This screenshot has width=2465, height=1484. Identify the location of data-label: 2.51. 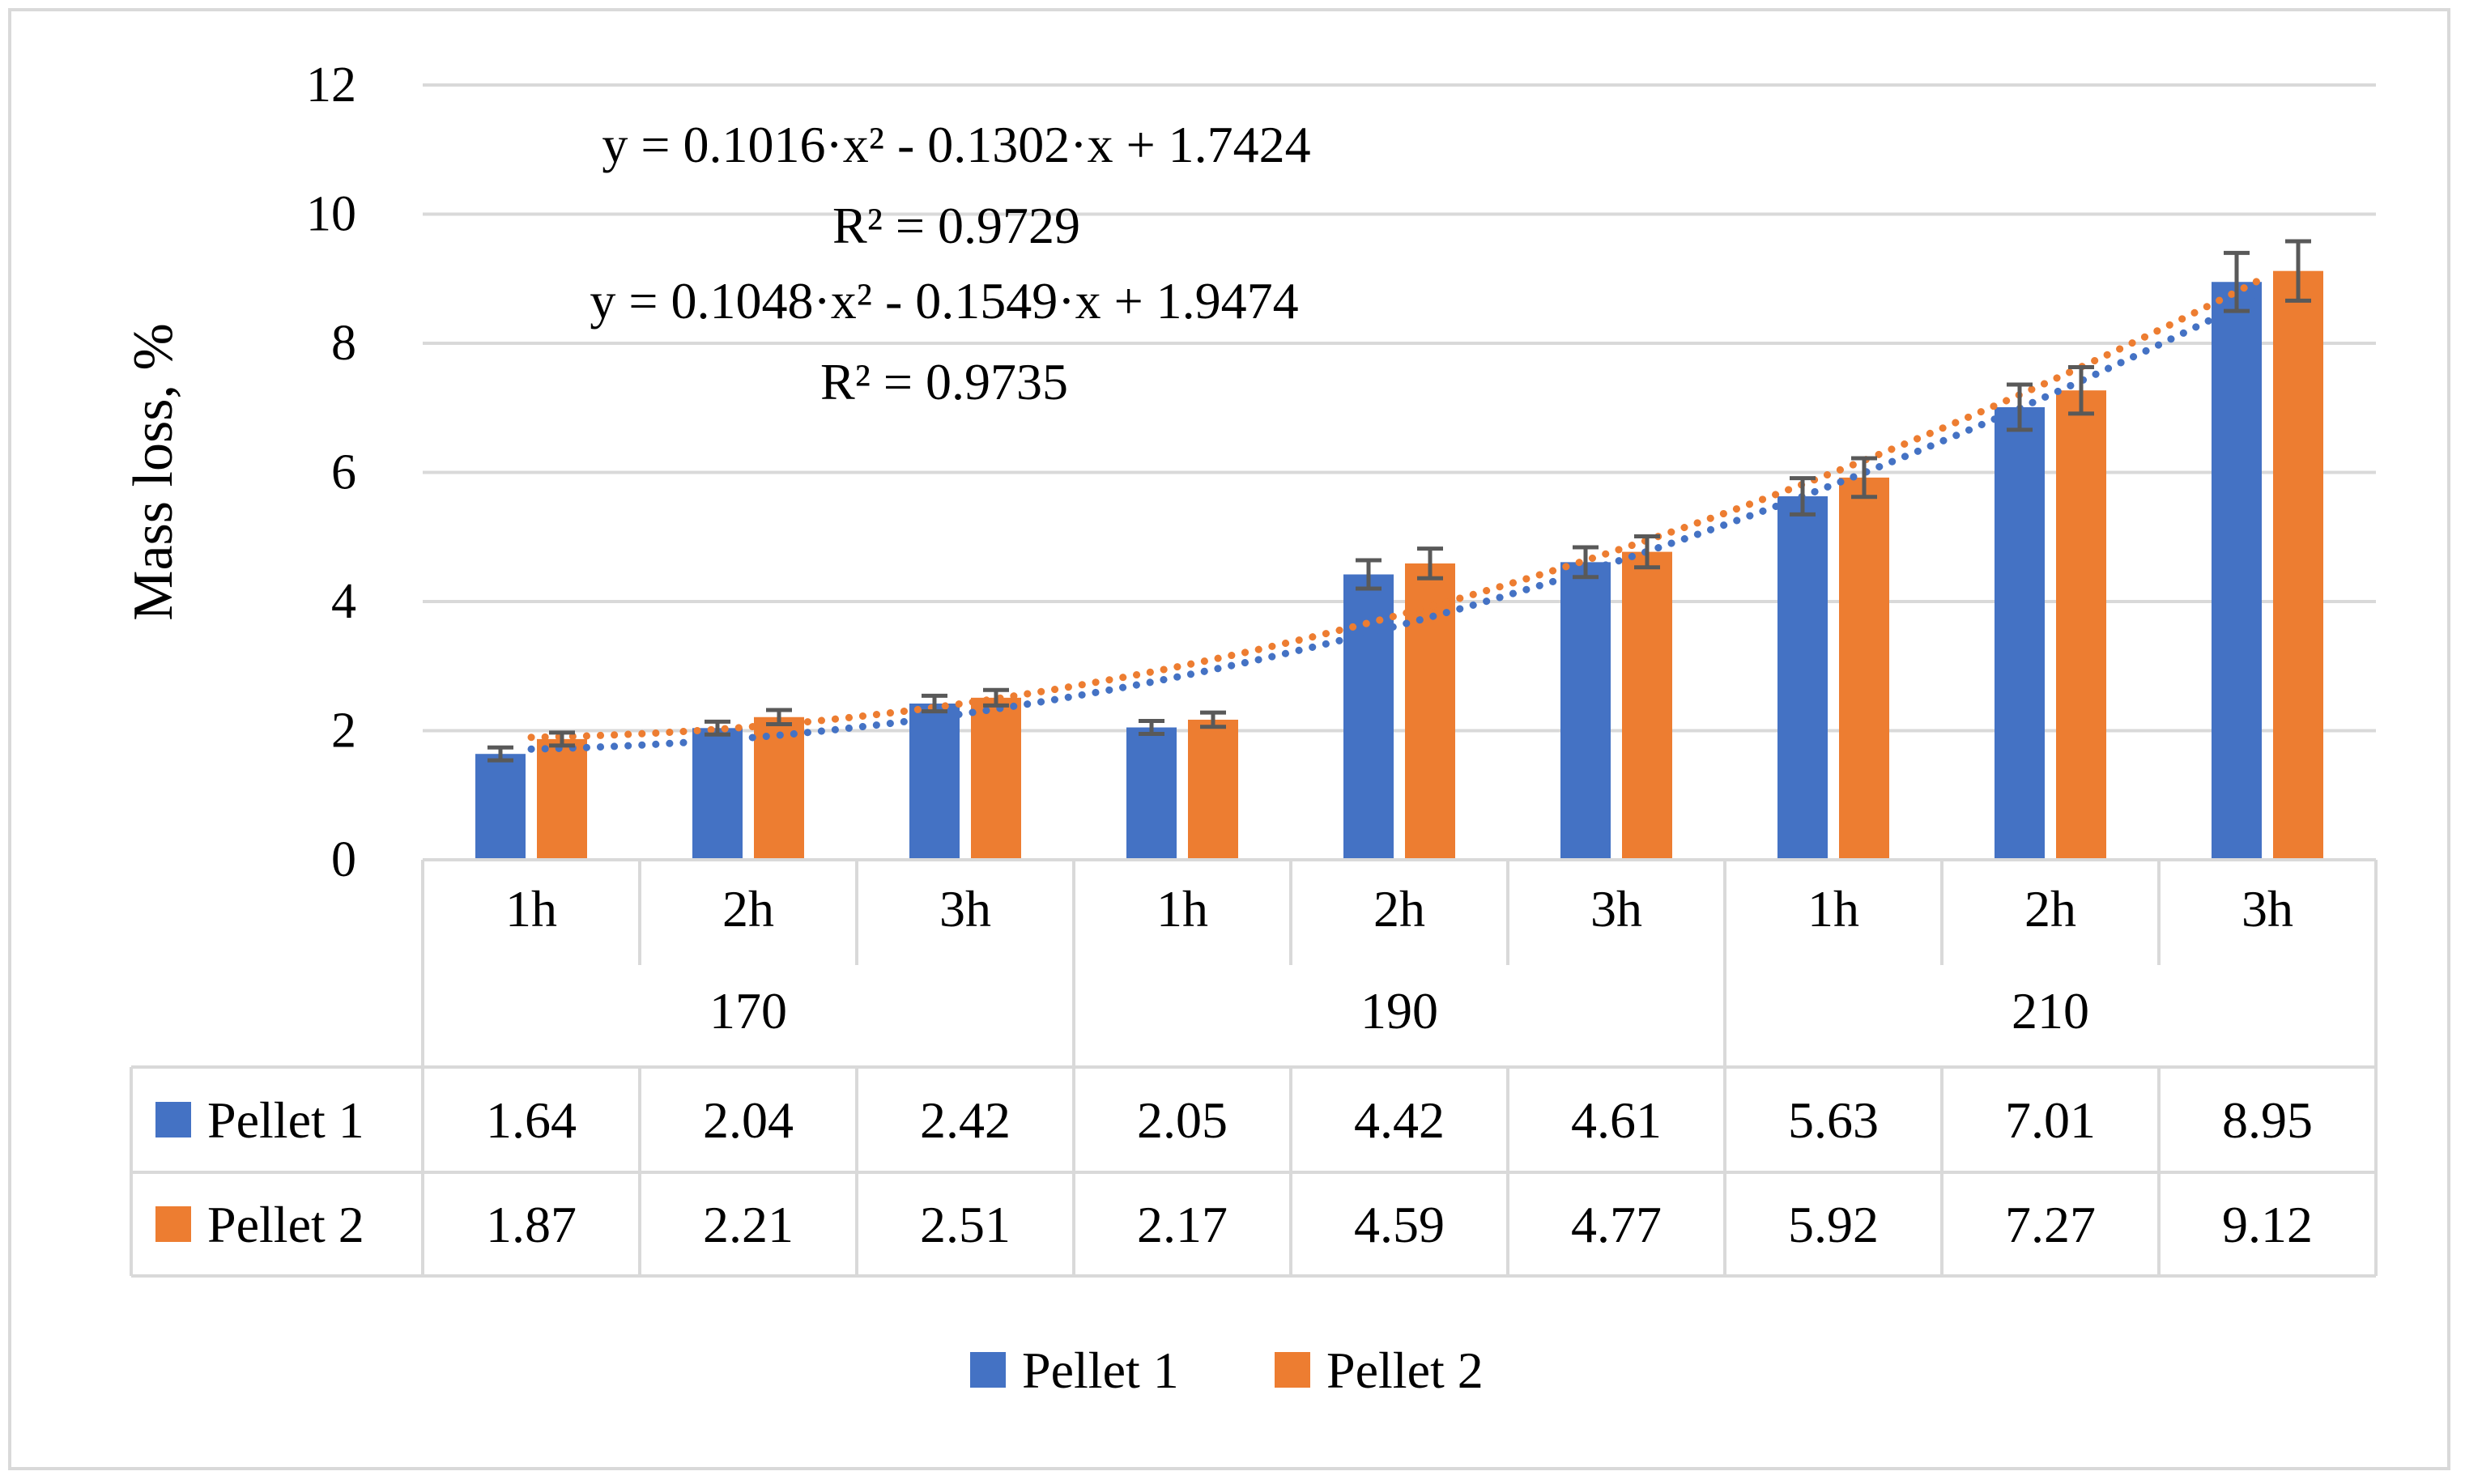
(965, 1224).